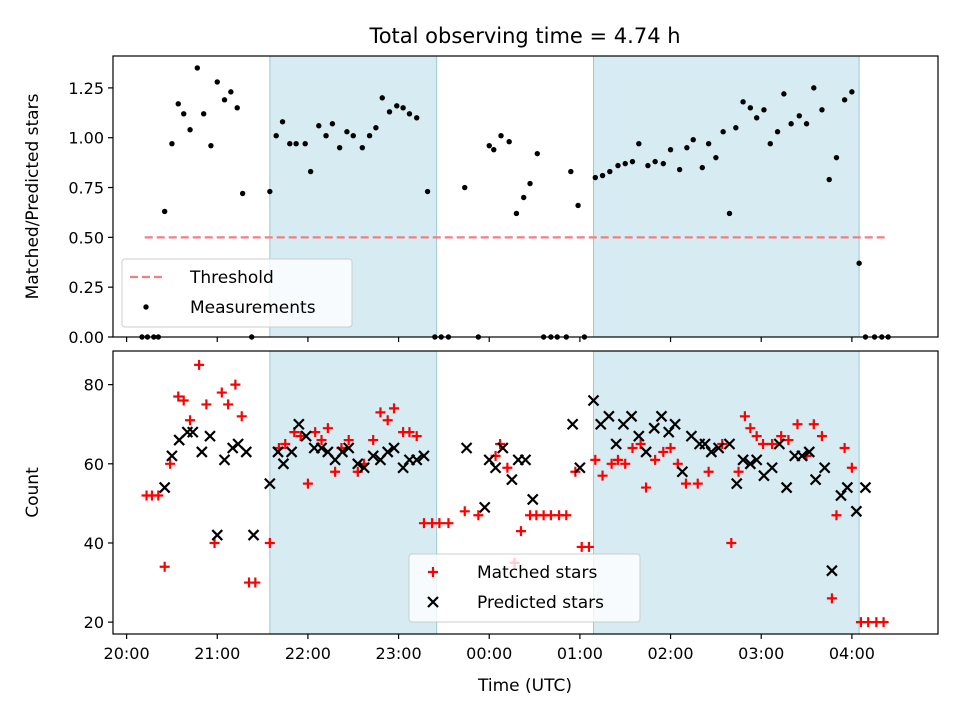 This screenshot has width=960, height=720. I want to click on x-tick-label: 03:00, so click(761, 653).